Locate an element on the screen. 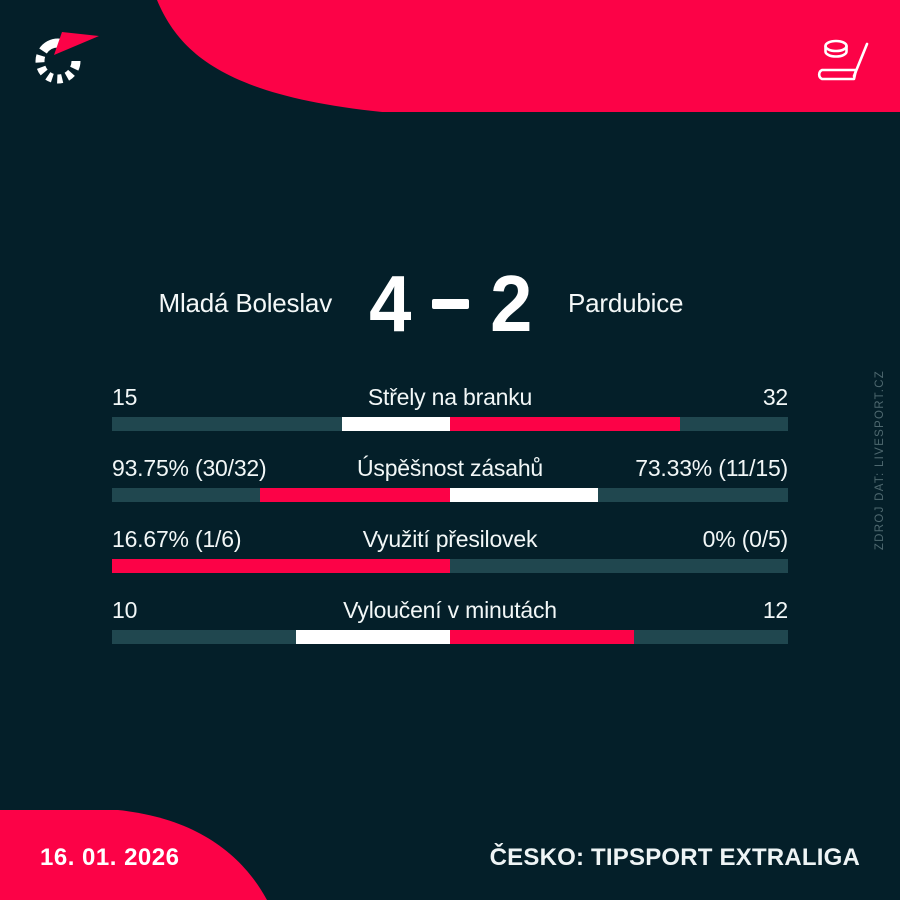  hockey-stick-puck-icon is located at coordinates (843, 60).